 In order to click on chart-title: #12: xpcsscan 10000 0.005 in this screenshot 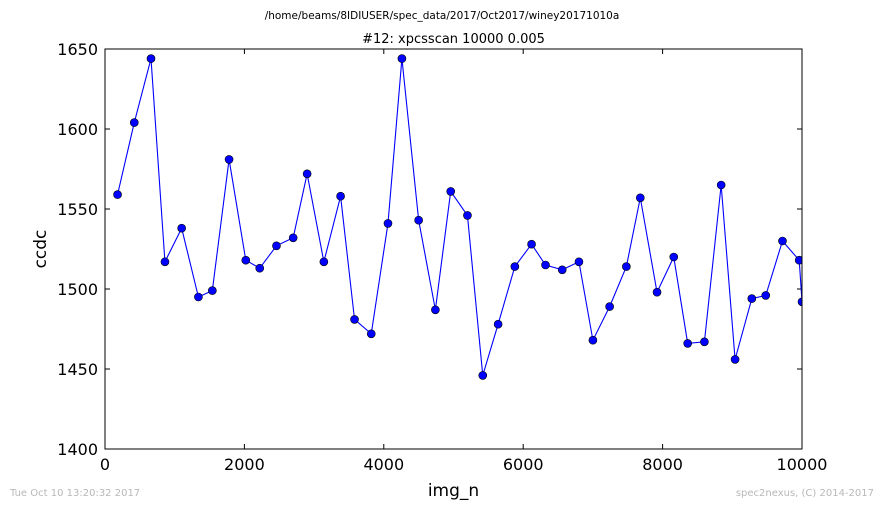, I will do `click(453, 39)`.